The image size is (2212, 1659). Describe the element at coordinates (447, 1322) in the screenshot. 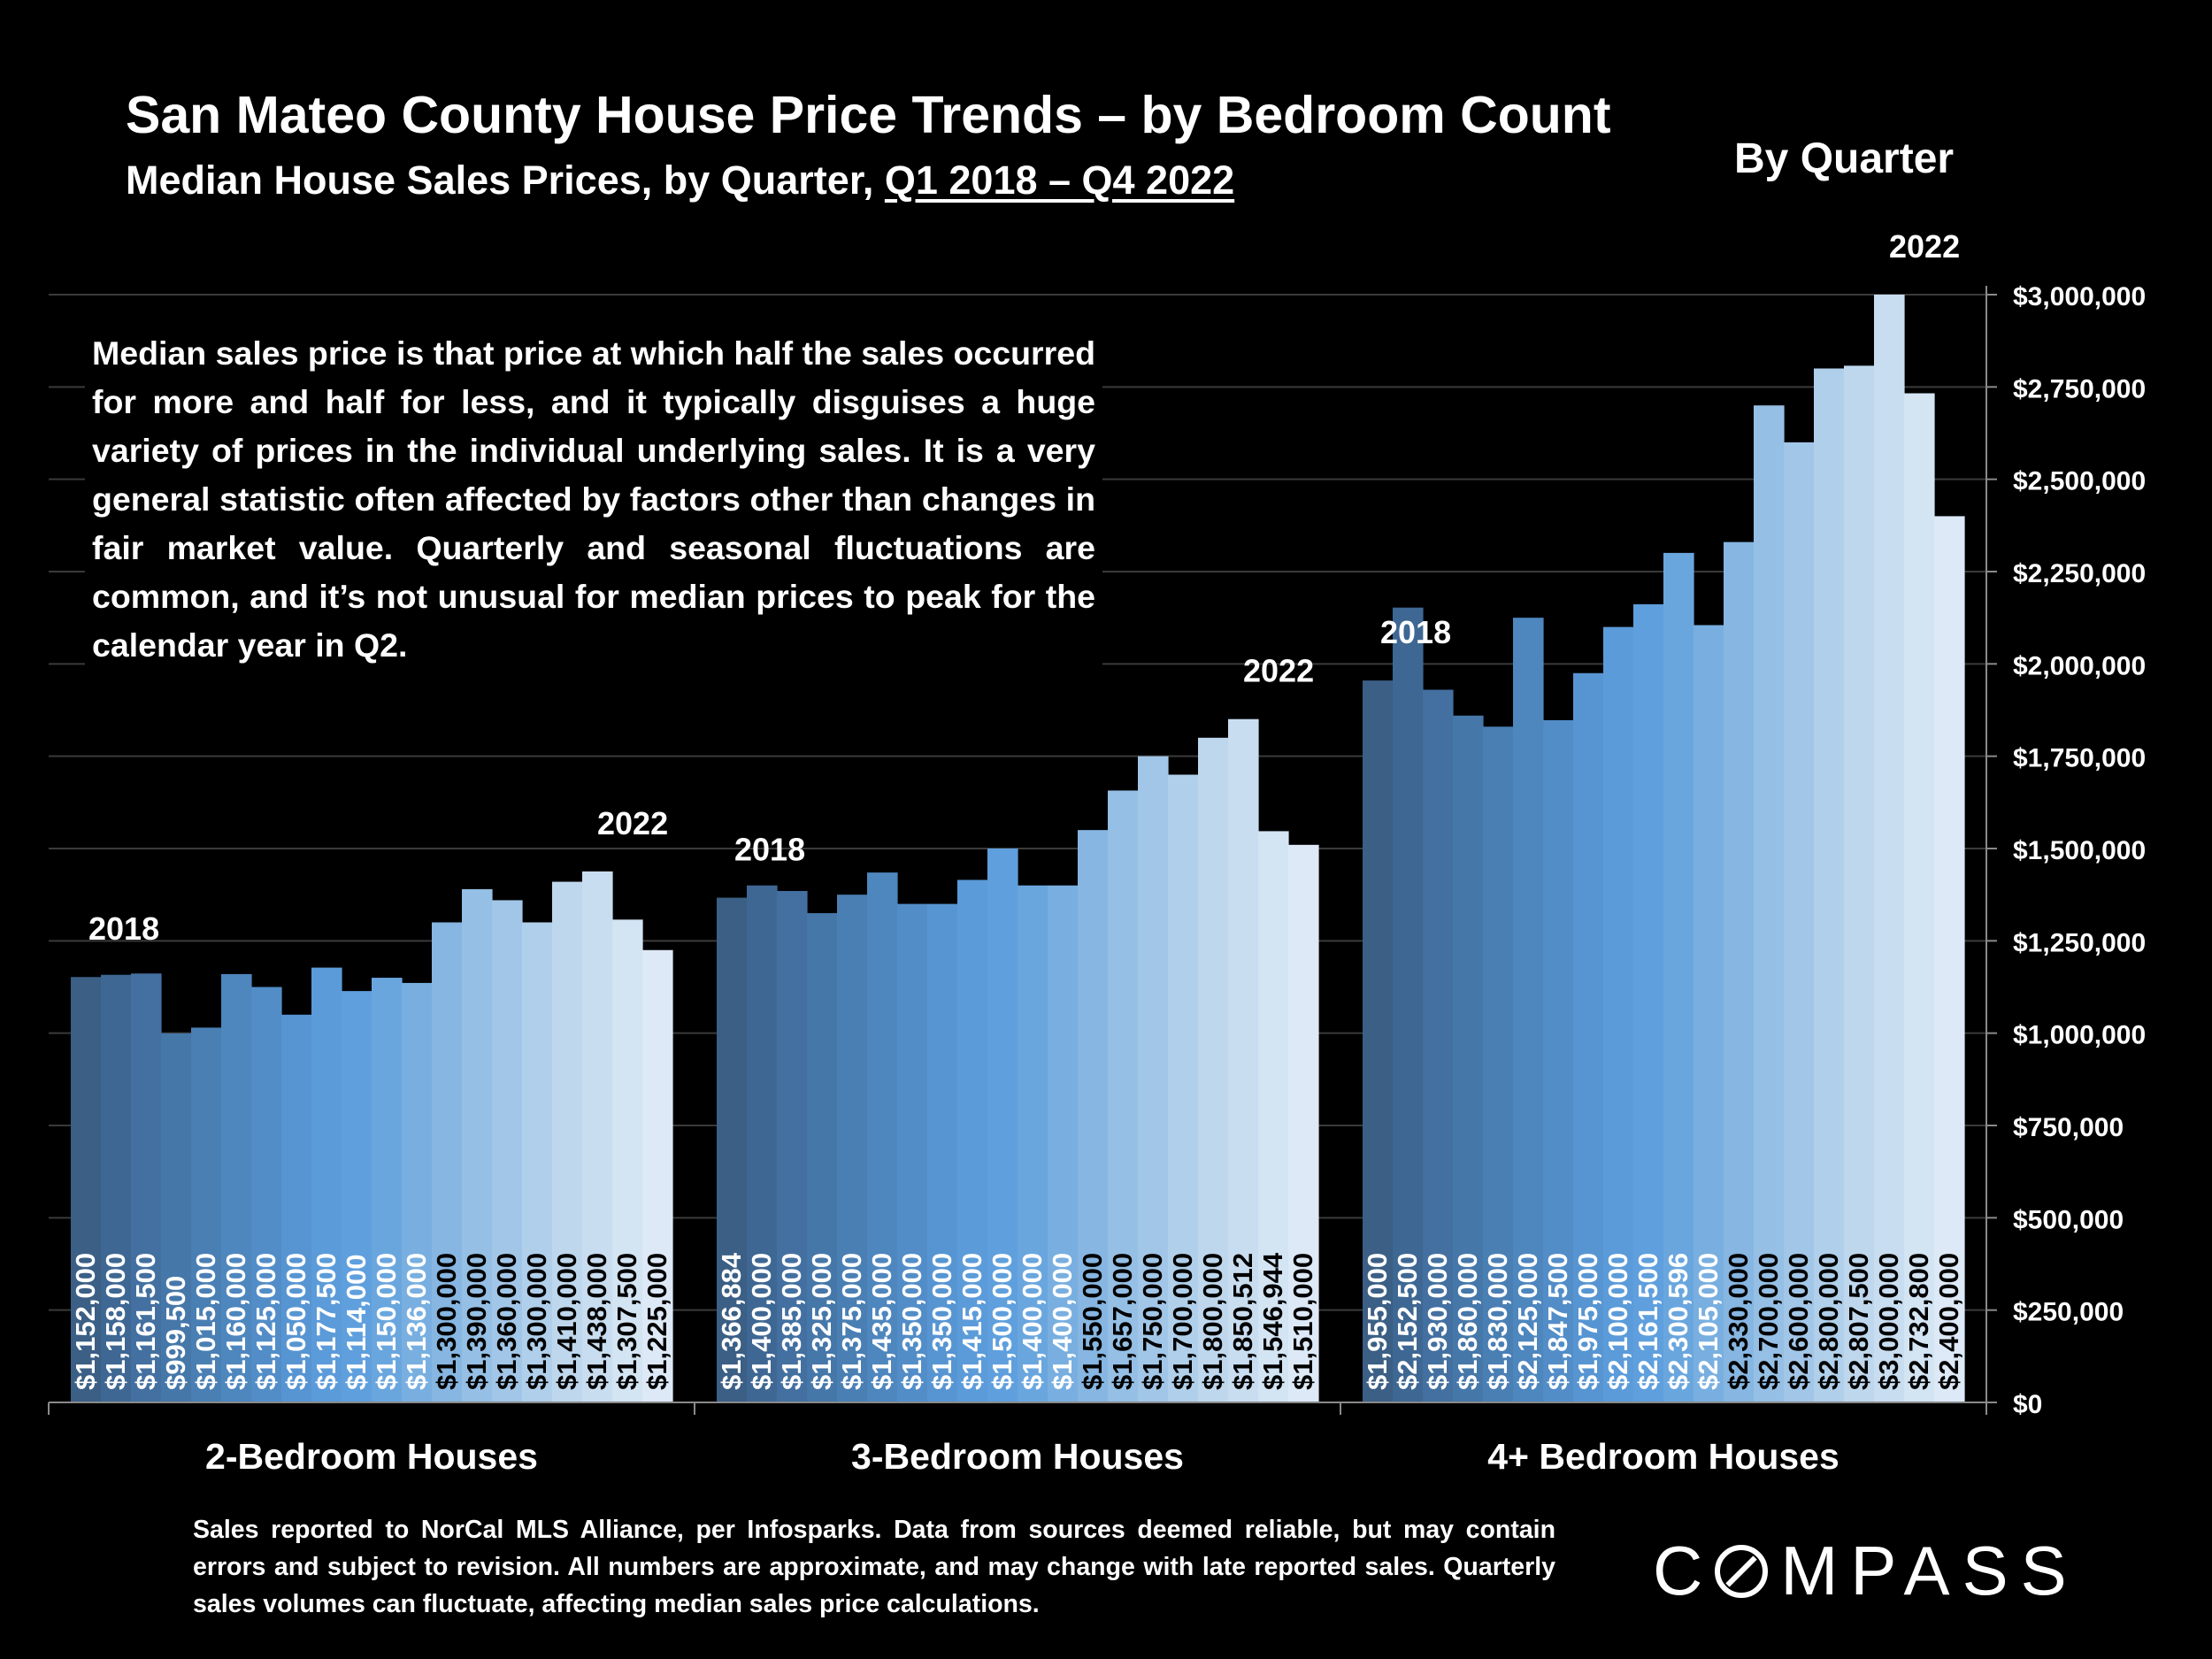

I see `bar-value-label: $1,300,000` at that location.